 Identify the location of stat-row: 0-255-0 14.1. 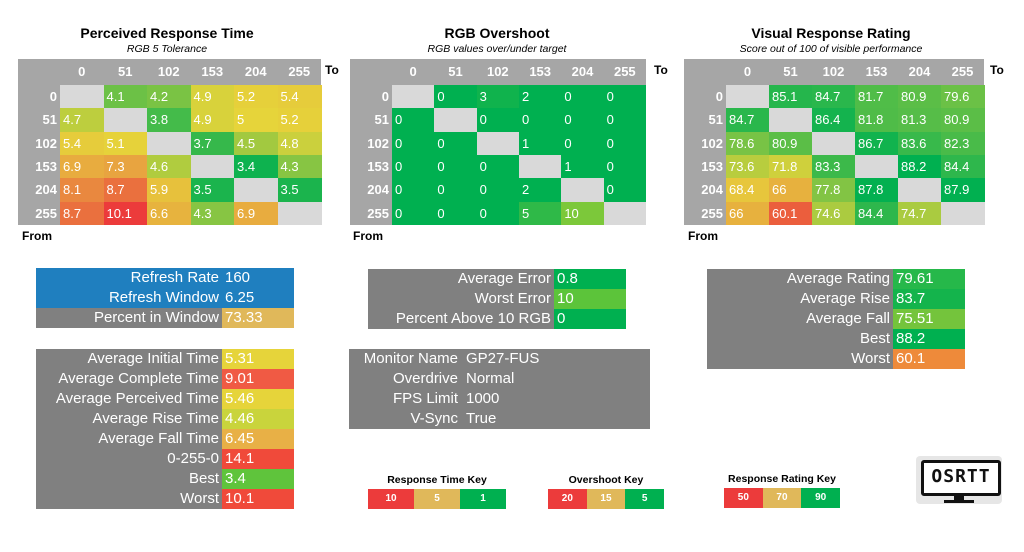
(165, 459).